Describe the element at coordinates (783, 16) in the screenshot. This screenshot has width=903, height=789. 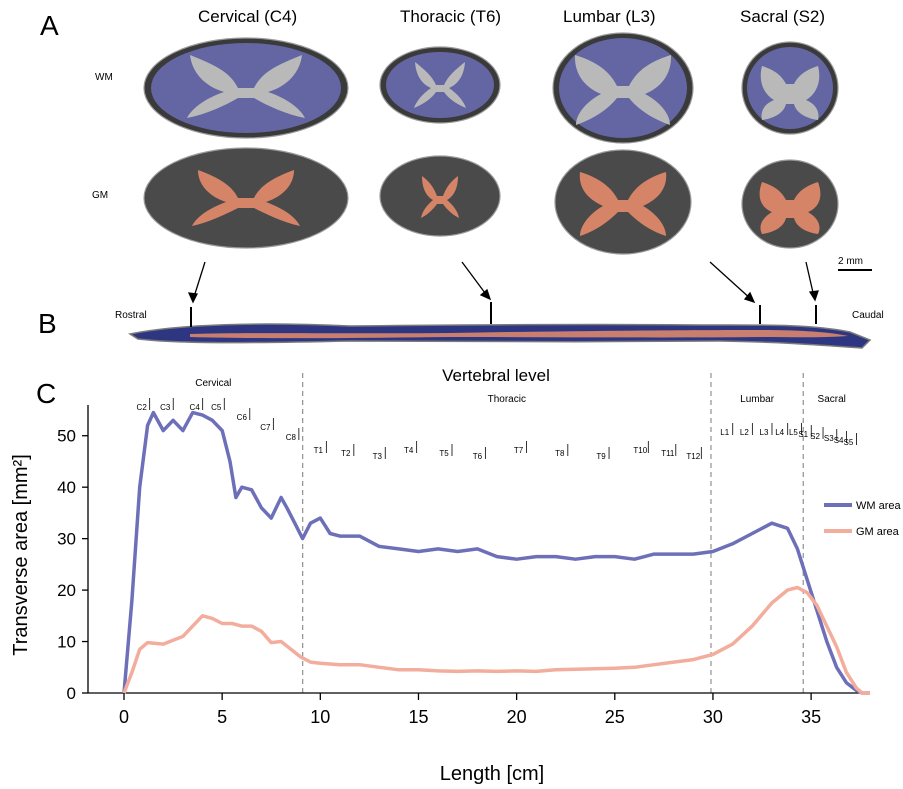
I see `level-title-sacral: Sacral (S2)` at that location.